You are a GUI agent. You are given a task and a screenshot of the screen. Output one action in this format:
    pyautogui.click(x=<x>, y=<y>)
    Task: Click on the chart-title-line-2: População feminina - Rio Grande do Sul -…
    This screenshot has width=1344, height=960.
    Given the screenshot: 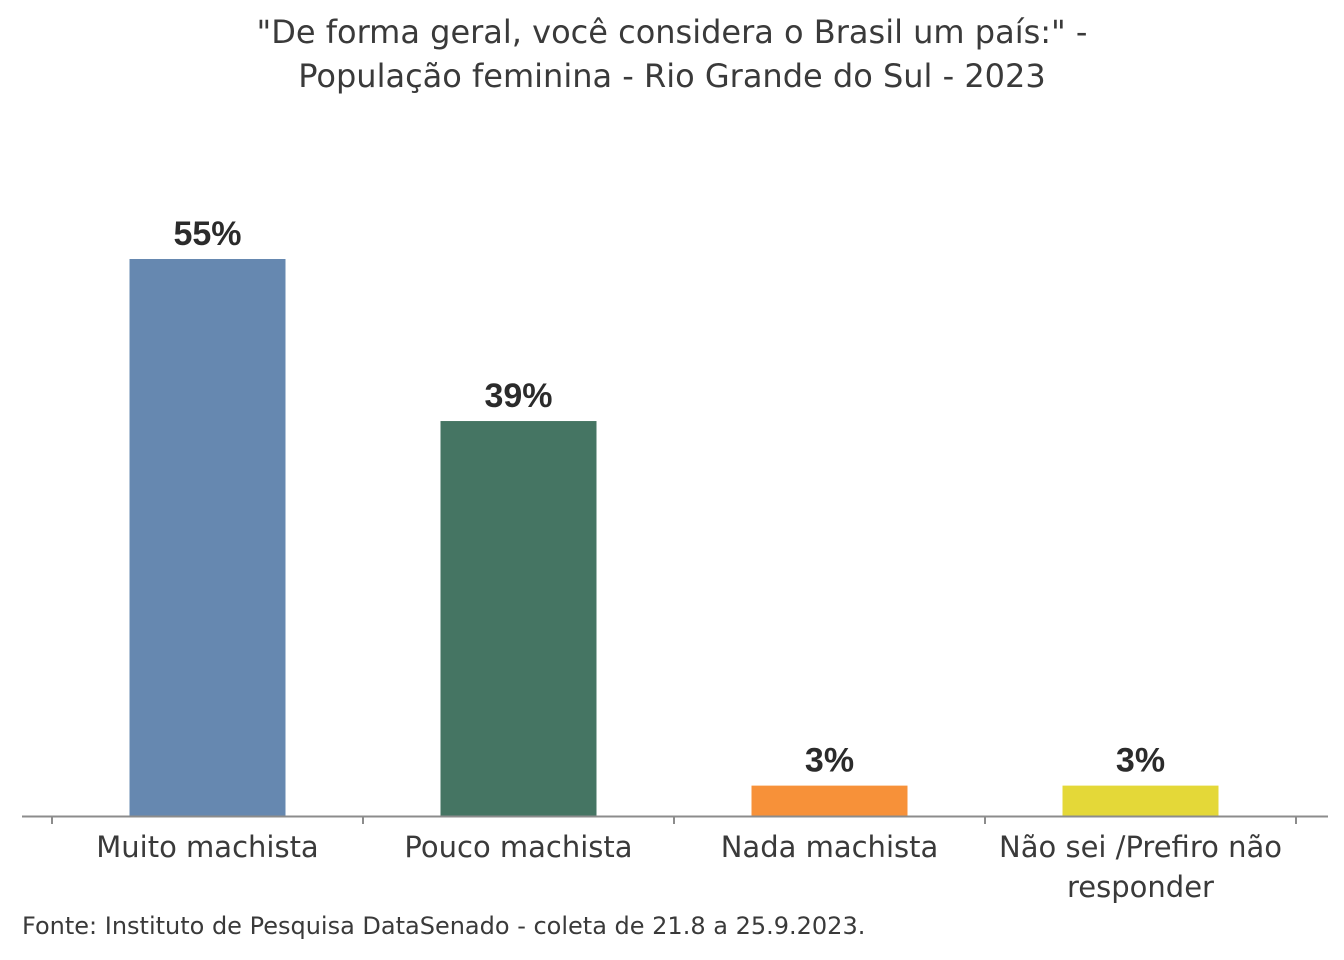 What is the action you would take?
    pyautogui.click(x=672, y=76)
    